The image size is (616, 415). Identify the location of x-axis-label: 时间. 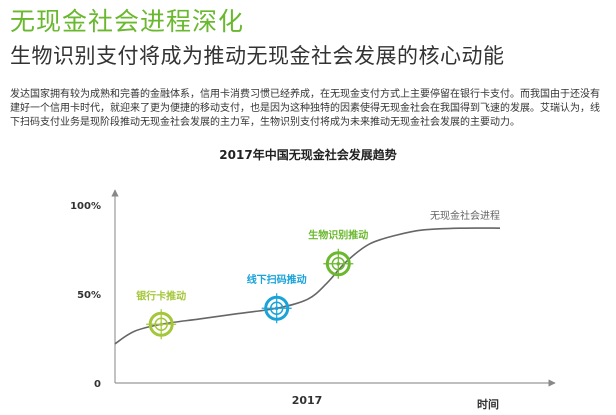
(488, 404).